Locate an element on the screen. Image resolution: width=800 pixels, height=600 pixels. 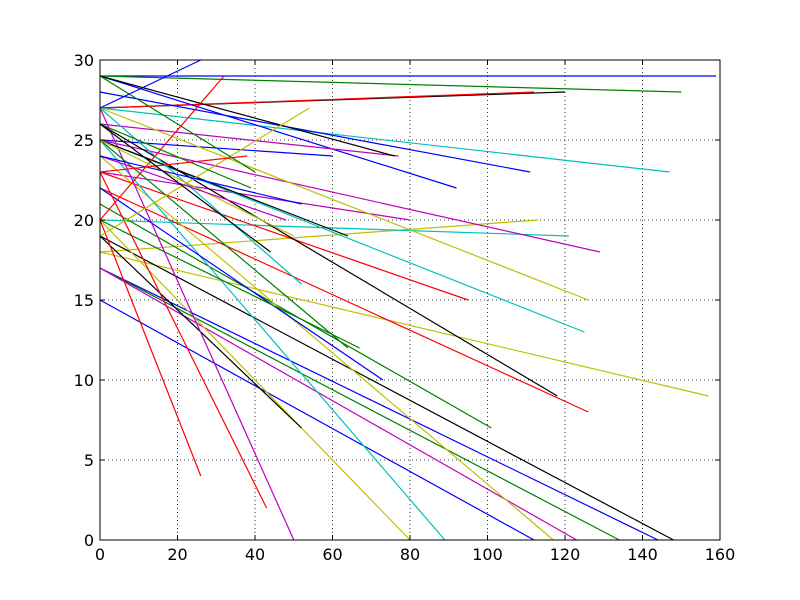
y-tick-label: 5 is located at coordinates (89, 460).